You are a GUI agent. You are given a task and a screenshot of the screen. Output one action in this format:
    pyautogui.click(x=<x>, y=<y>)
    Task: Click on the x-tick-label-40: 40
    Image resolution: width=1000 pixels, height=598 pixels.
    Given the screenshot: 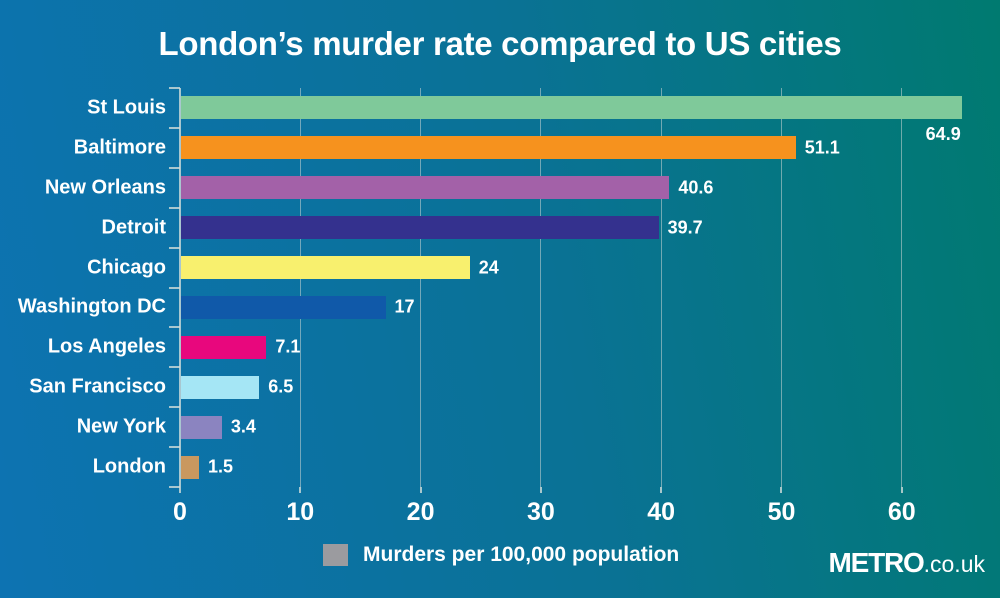 What is the action you would take?
    pyautogui.click(x=661, y=512)
    